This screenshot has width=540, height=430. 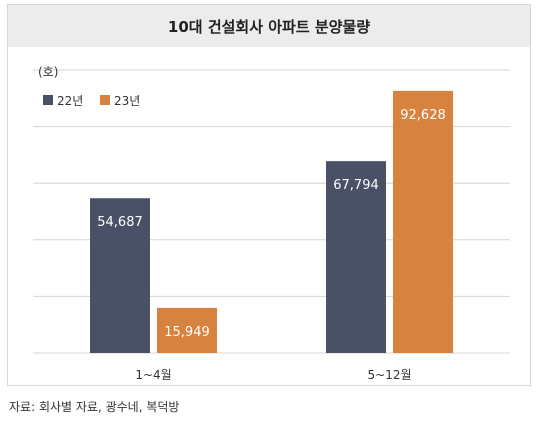 I want to click on data-label-0-1: 15,949, so click(x=187, y=332).